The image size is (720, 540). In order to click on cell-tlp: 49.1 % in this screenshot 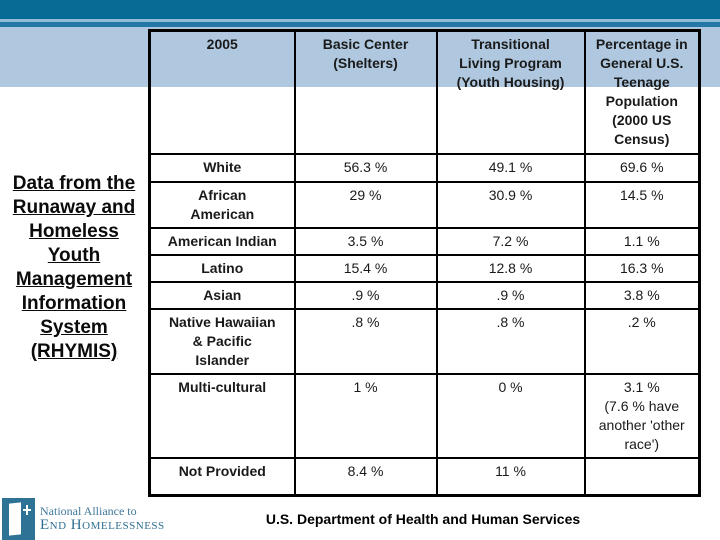, I will do `click(510, 167)`.